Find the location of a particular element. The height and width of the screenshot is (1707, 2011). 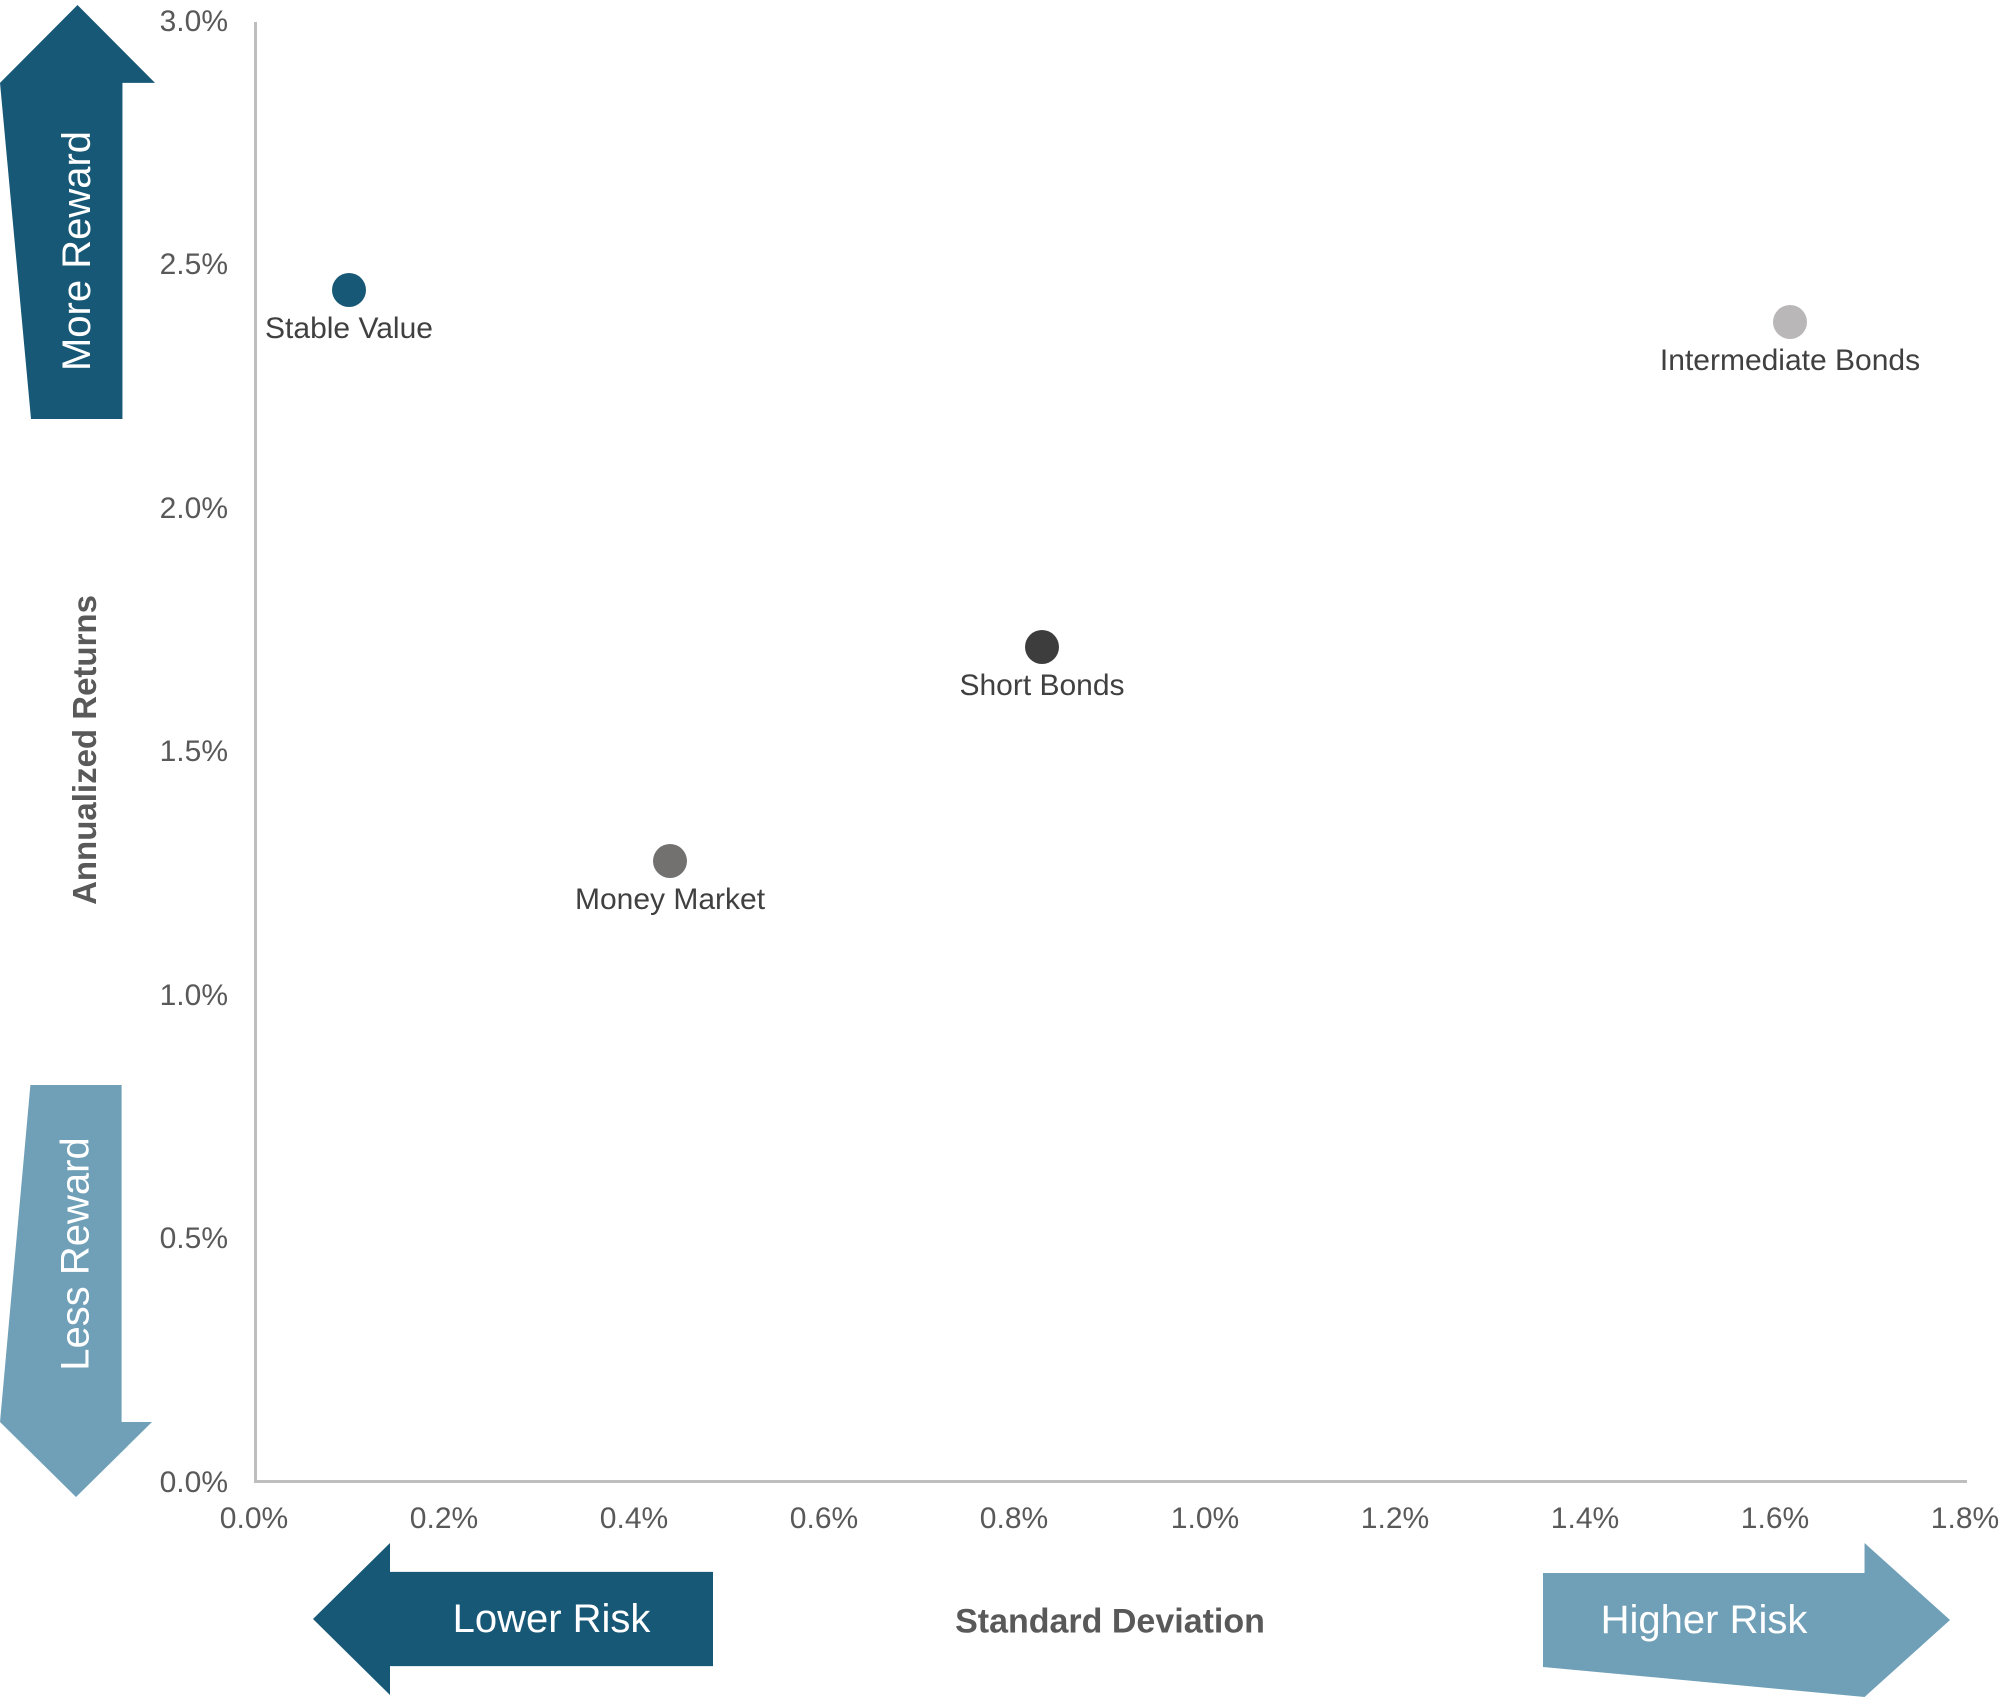

higher-risk-label: Higher Risk is located at coordinates (1704, 1620).